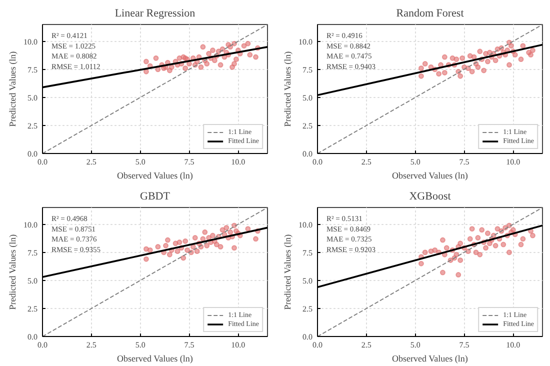 The height and width of the screenshot is (366, 550). Describe the element at coordinates (430, 196) in the screenshot. I see `chart-title: XGBoost` at that location.